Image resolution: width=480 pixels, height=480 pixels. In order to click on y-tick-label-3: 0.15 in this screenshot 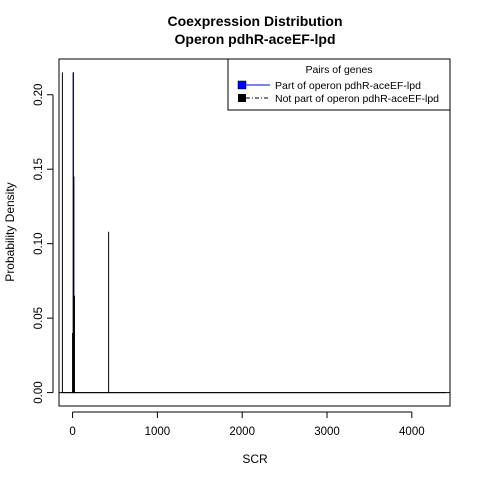, I will do `click(39, 169)`.